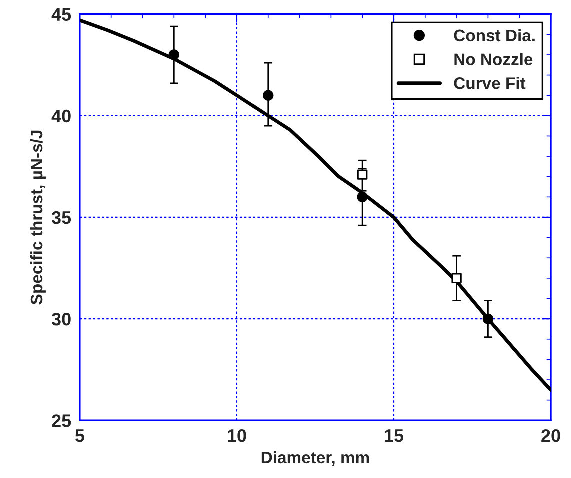  What do you see at coordinates (237, 435) in the screenshot?
I see `x-tick-label: 10` at bounding box center [237, 435].